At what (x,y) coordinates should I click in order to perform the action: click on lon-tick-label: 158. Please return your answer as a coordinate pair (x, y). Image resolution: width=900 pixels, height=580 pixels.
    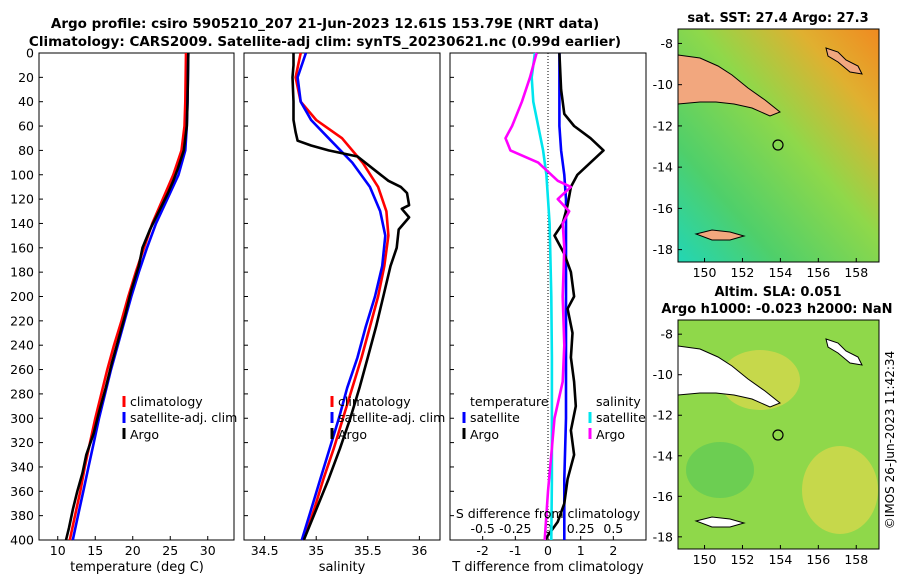
    Looking at the image, I should click on (856, 272).